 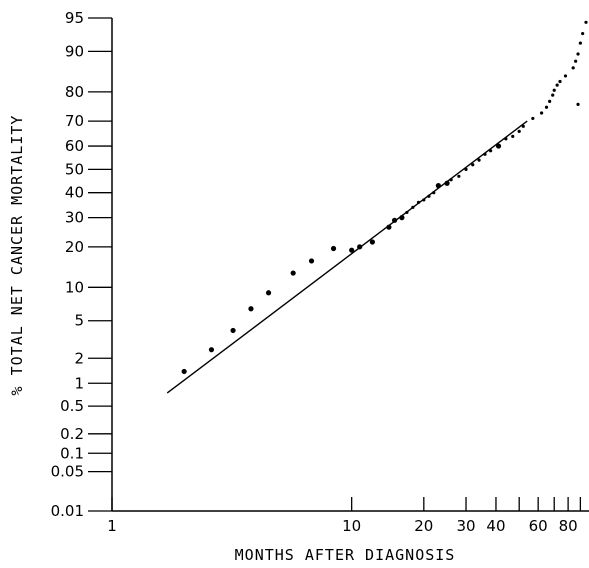 What do you see at coordinates (72, 434) in the screenshot?
I see `y-tick-label: 0.2` at bounding box center [72, 434].